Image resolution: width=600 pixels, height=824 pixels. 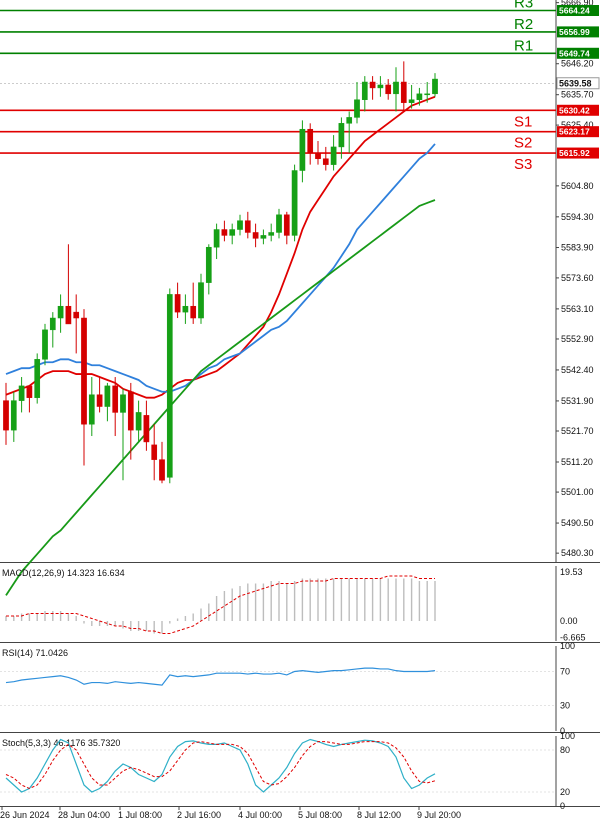 I want to click on price-tick-label: 5625.40, so click(x=577, y=125).